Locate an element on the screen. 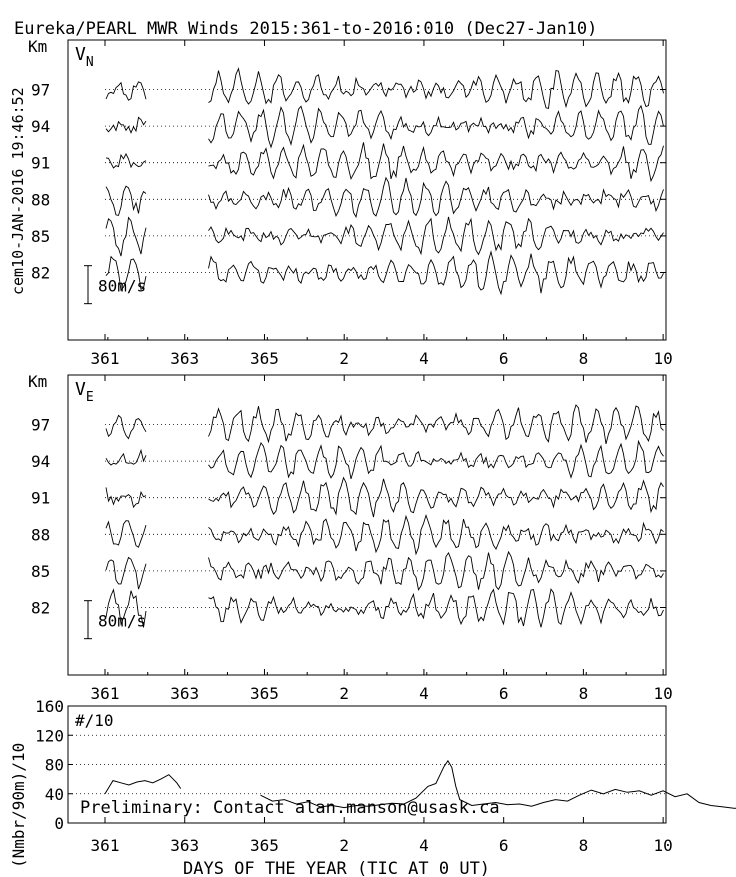  component-label: VN is located at coordinates (84, 57).